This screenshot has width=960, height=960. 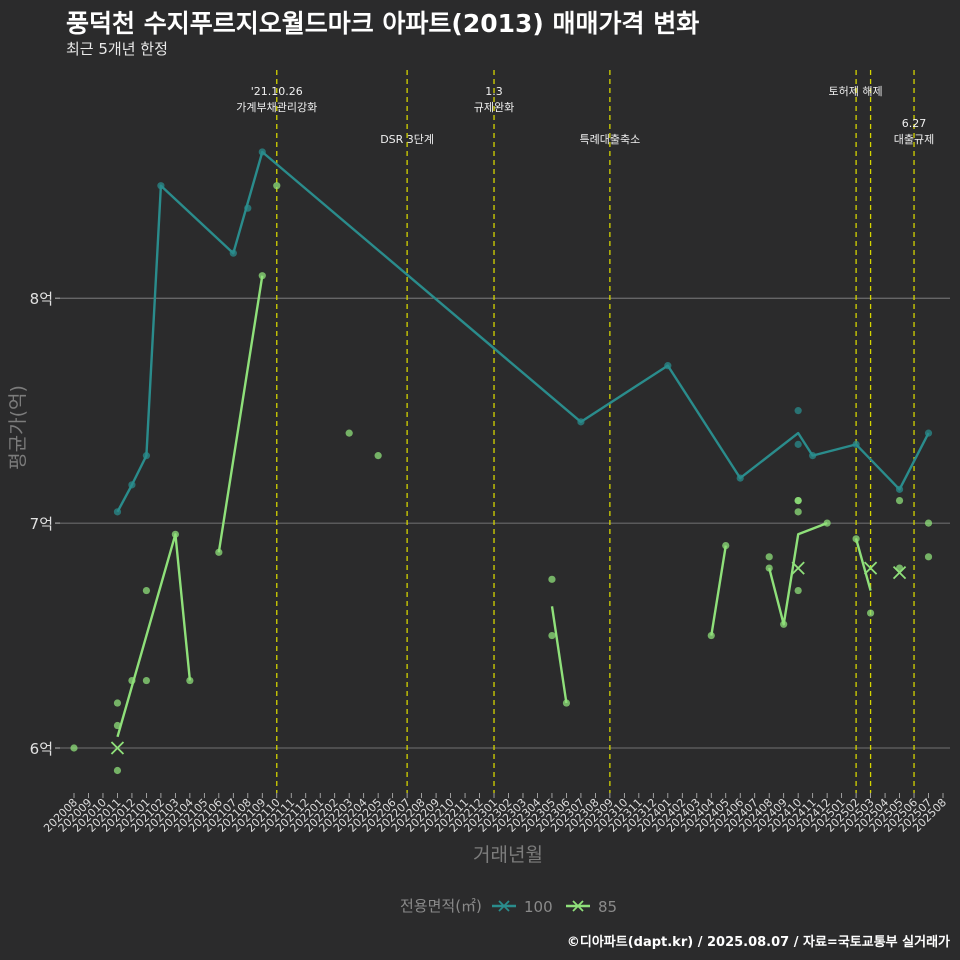 I want to click on policy-label: 1.3, so click(x=494, y=91).